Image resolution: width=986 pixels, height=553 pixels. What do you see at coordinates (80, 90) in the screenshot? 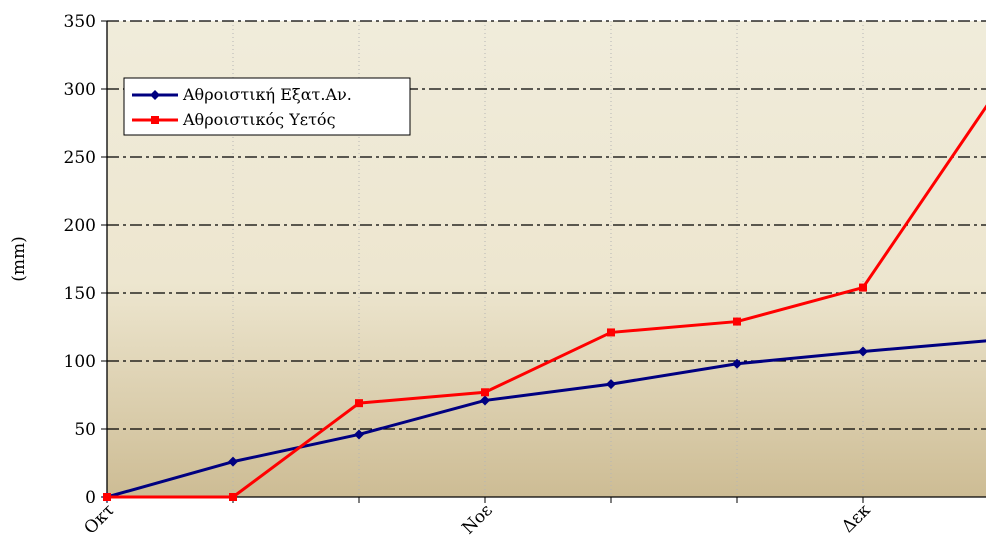
I see `y-tick-label: 300` at bounding box center [80, 90].